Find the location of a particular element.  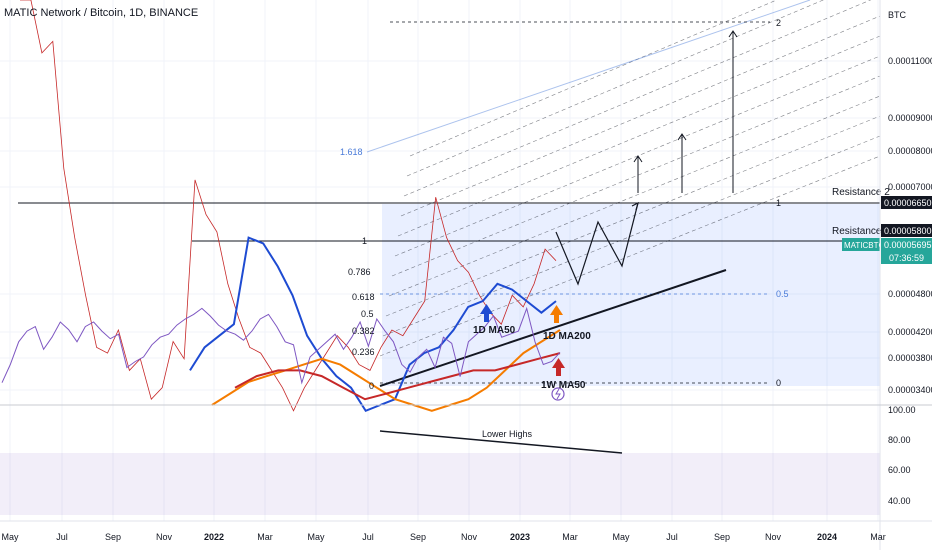

resistance-1-badge-text: 0.00005800 is located at coordinates (908, 231).